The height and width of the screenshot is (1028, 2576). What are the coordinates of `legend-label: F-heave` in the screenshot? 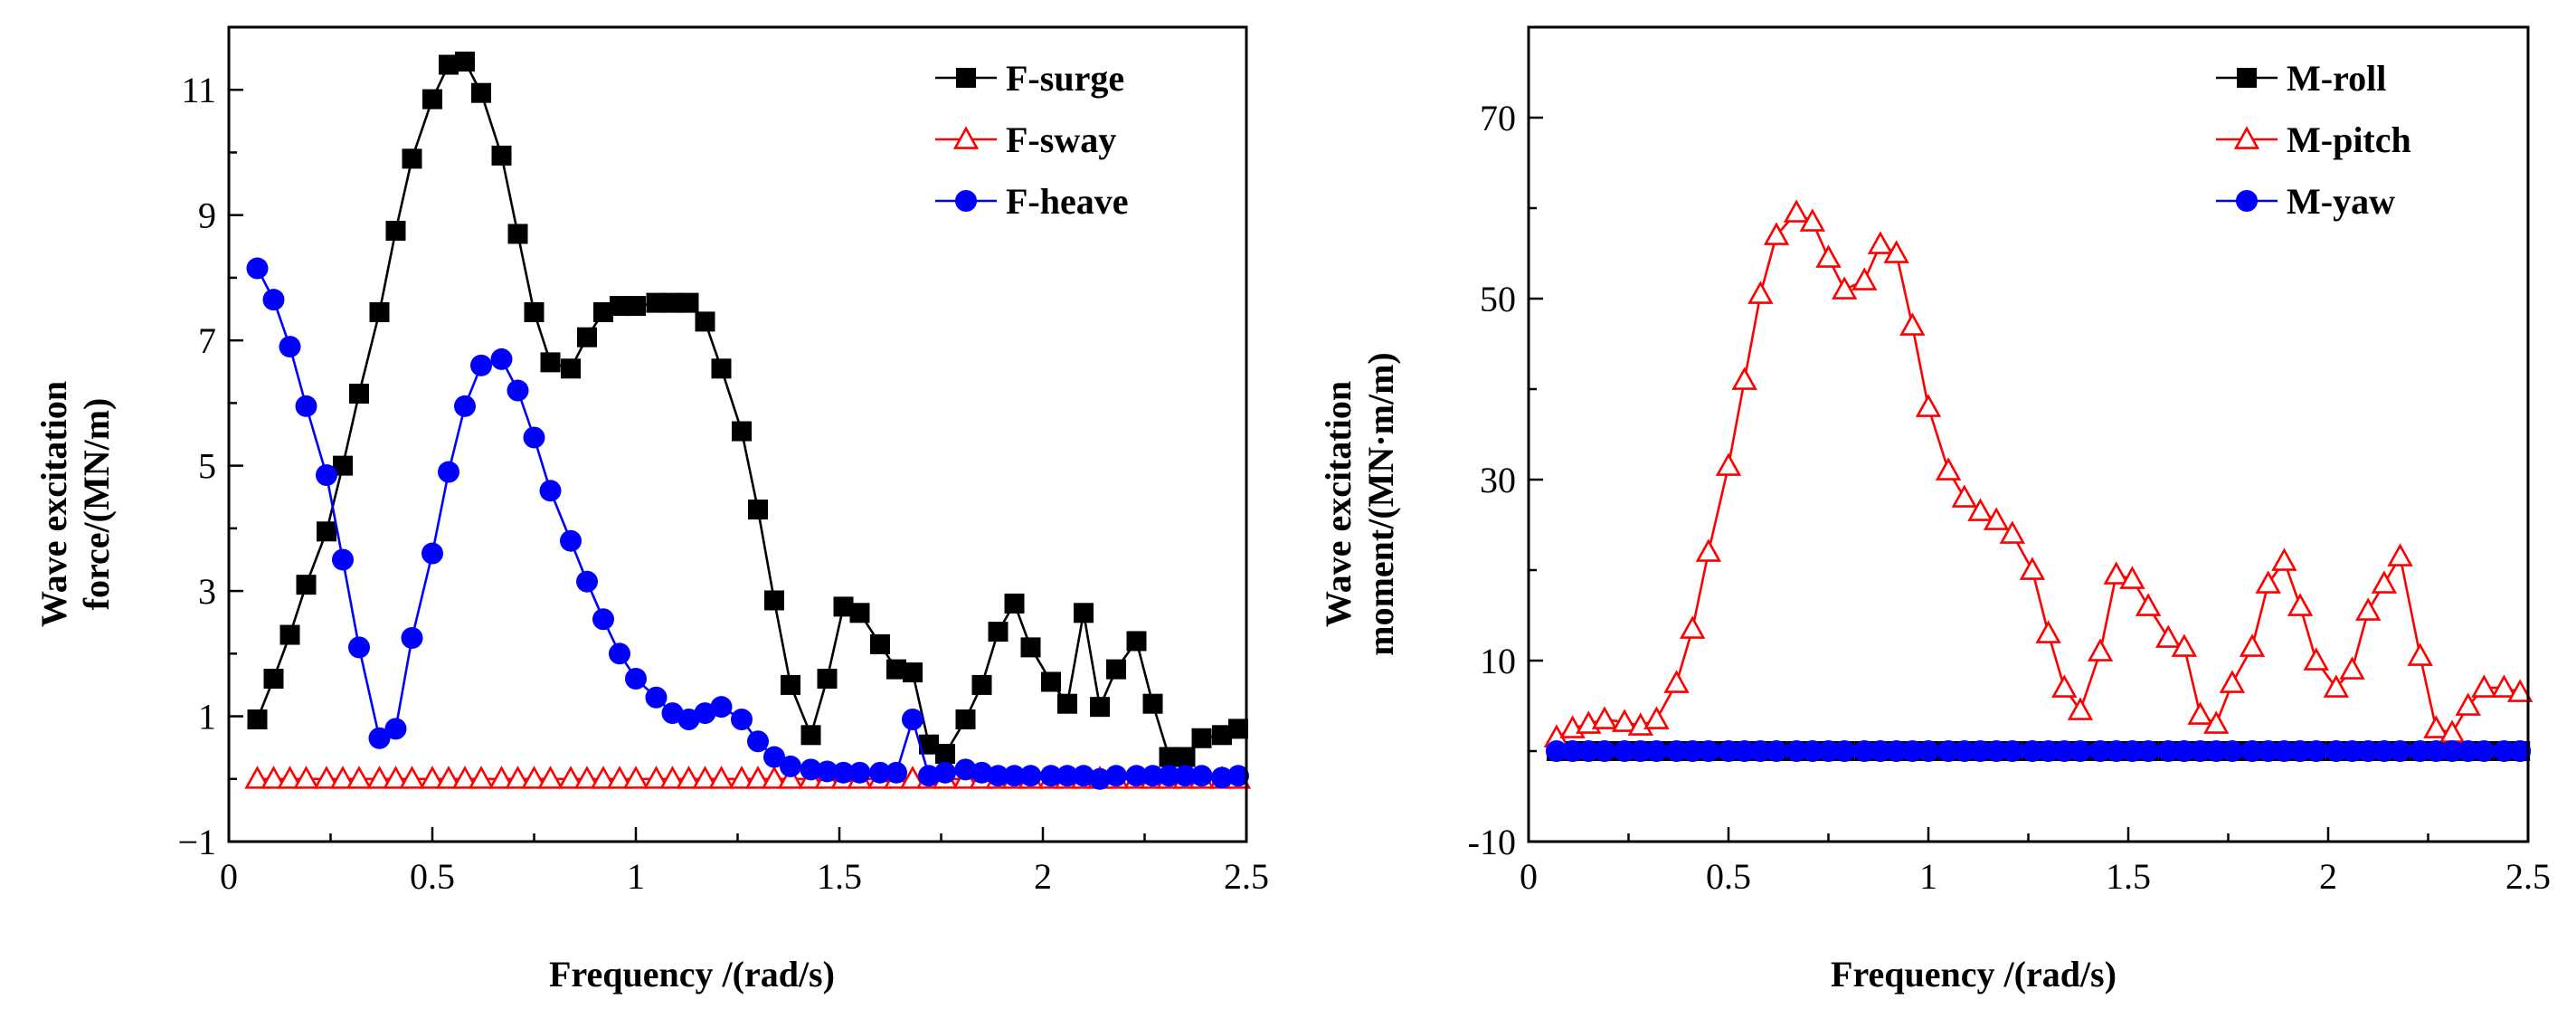 It's located at (1068, 201).